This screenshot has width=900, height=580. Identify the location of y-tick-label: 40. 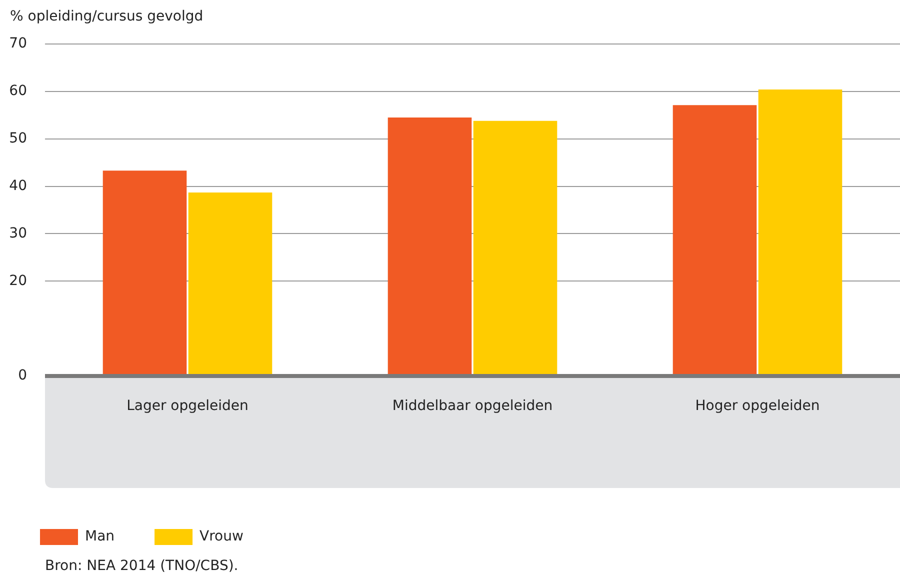
(18, 186).